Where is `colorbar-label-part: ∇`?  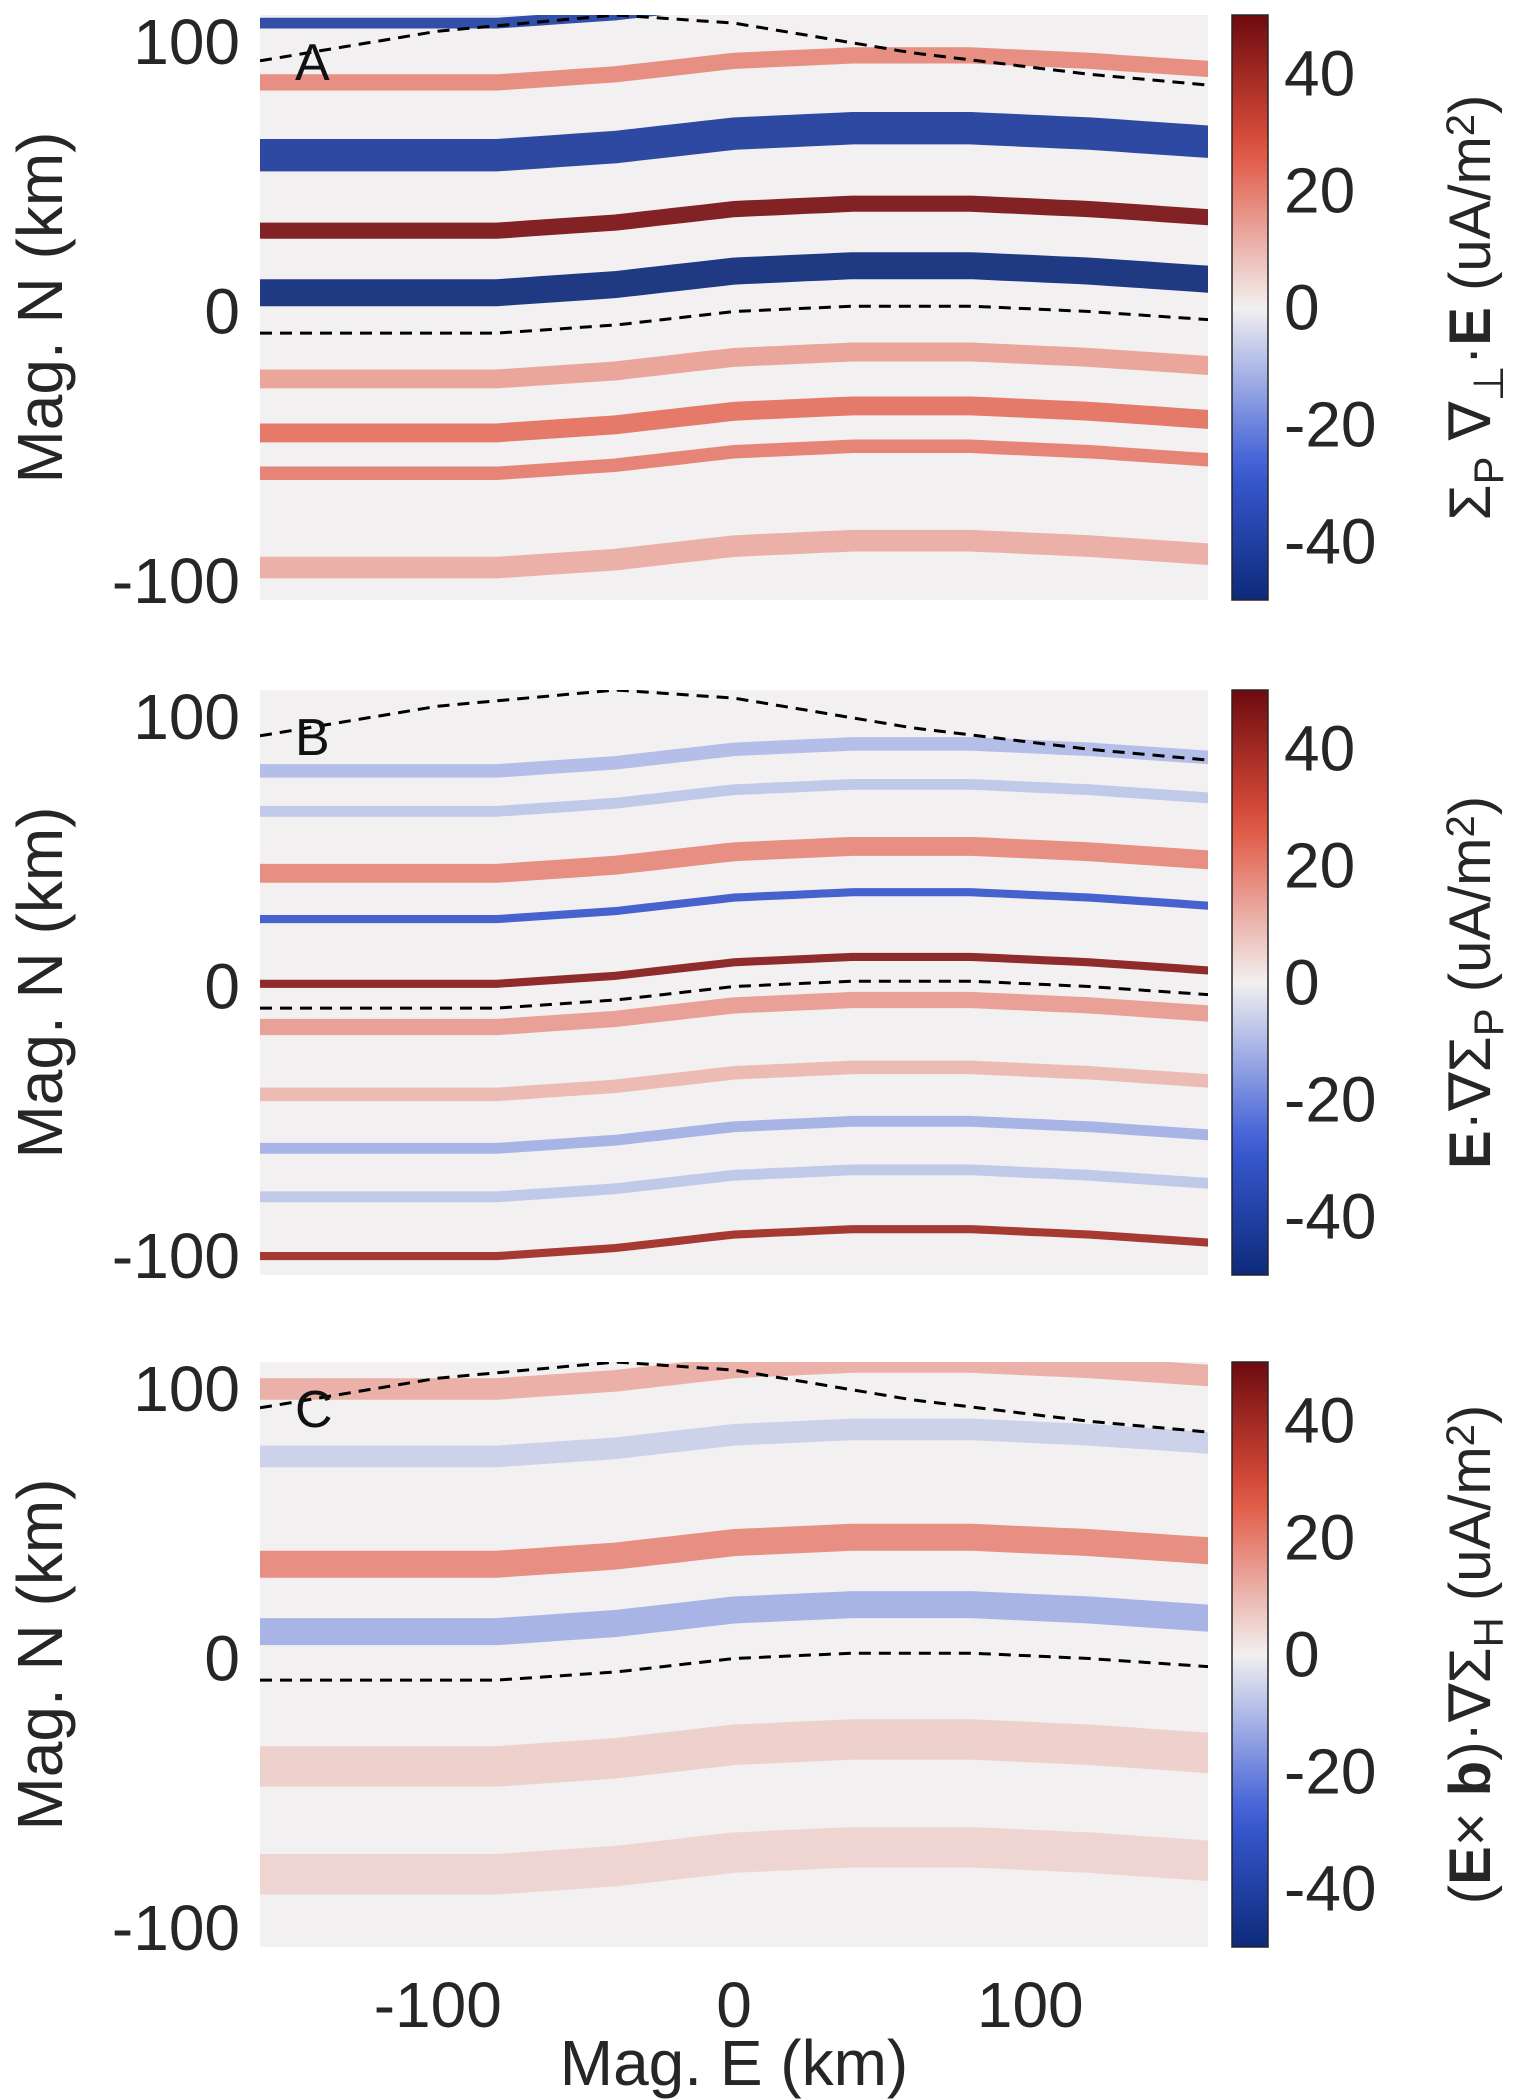
colorbar-label-part: ∇ is located at coordinates (1470, 428).